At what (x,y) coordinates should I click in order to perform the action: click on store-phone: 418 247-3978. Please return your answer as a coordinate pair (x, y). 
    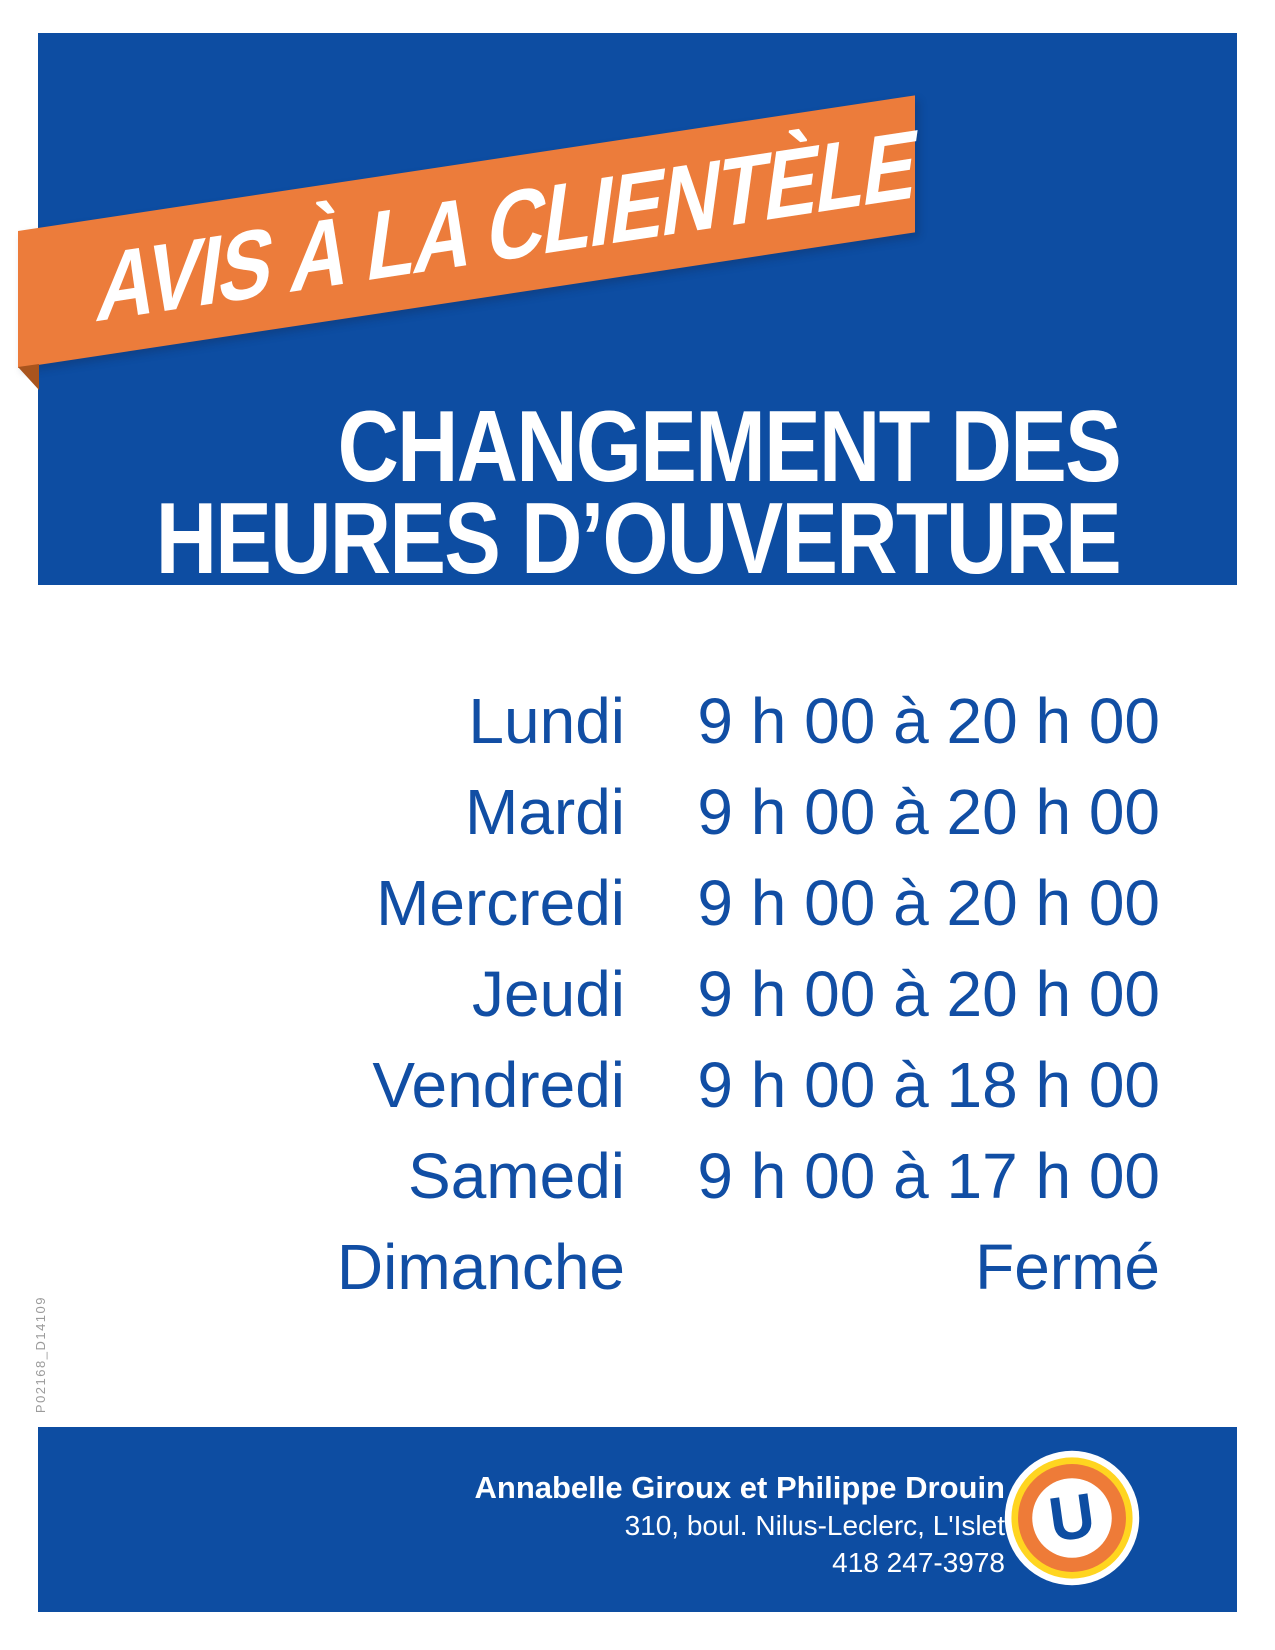
    Looking at the image, I should click on (918, 1562).